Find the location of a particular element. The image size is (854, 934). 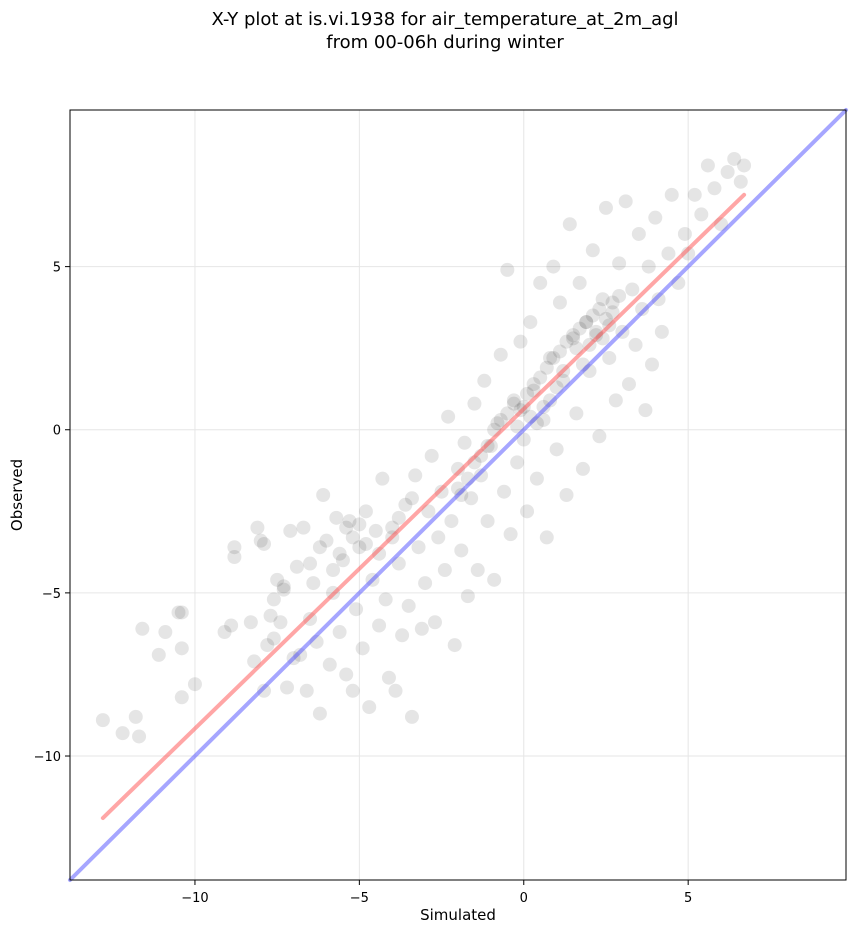

x-axis-label: Simulated is located at coordinates (458, 915).